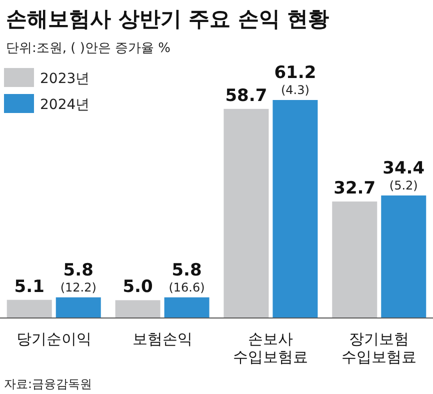 The image size is (433, 394). I want to click on annotation: (12.2), so click(78, 287).